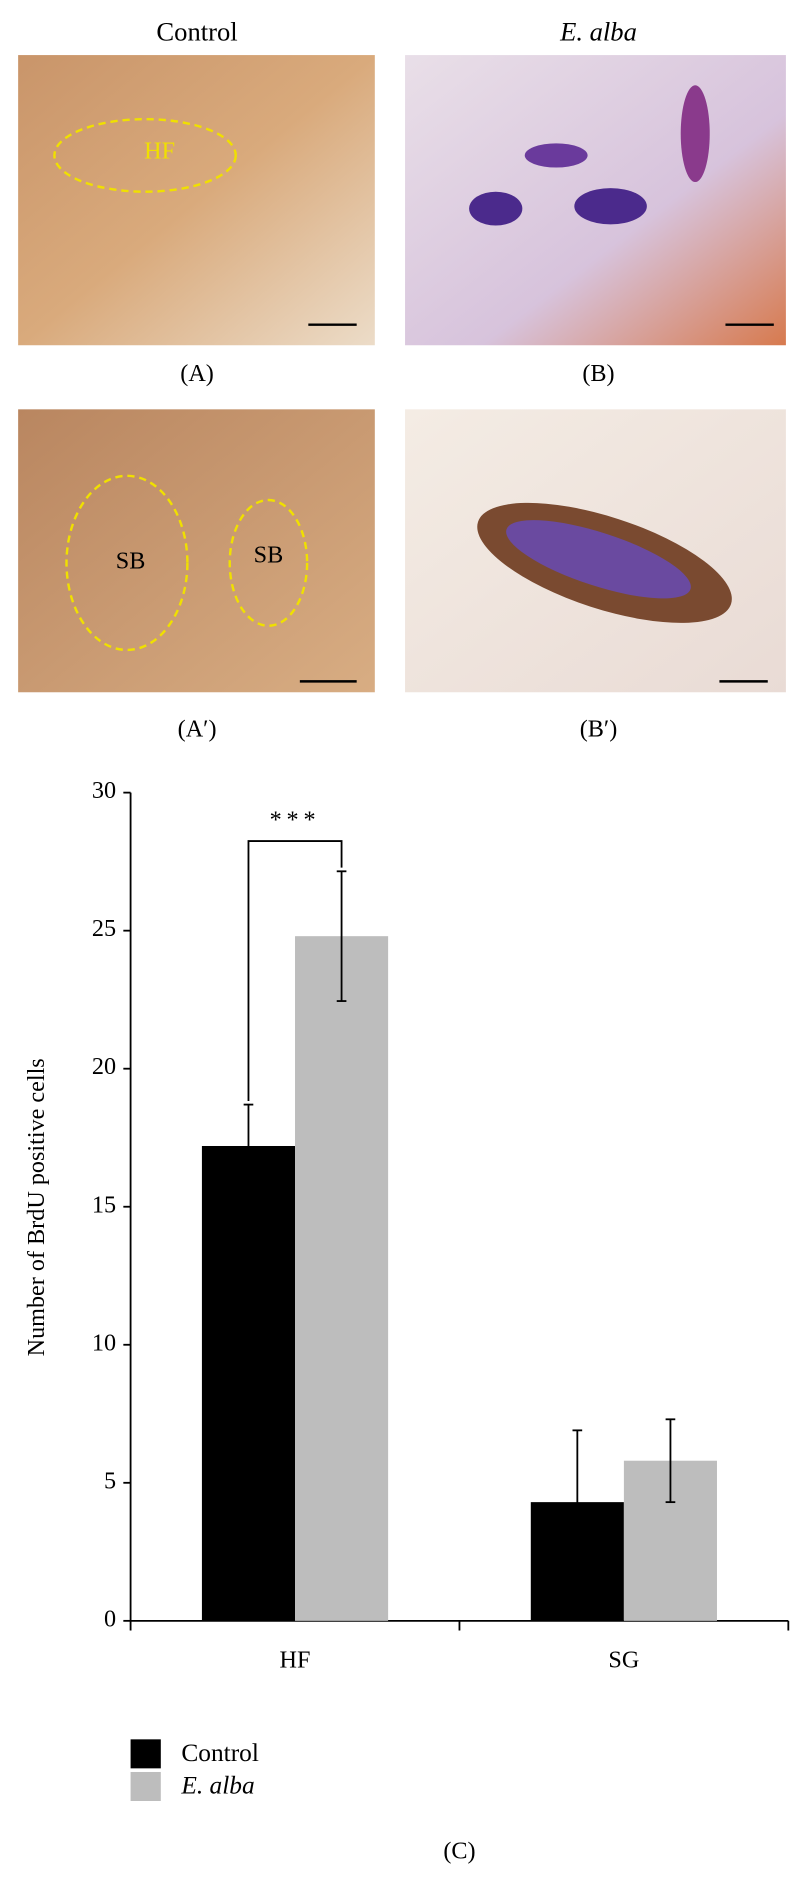  Describe the element at coordinates (599, 729) in the screenshot. I see `panel-label: (B′)` at that location.